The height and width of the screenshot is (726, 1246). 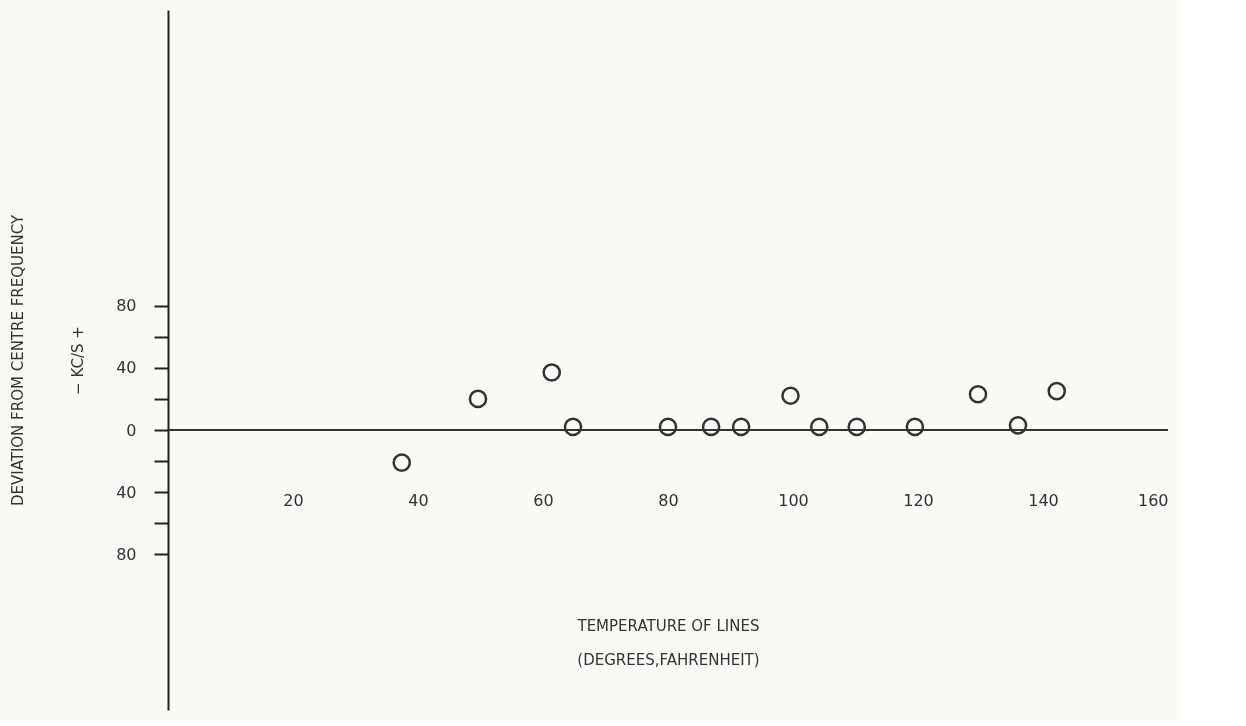 What do you see at coordinates (1043, 500) in the screenshot?
I see `x-tick-label: 140` at bounding box center [1043, 500].